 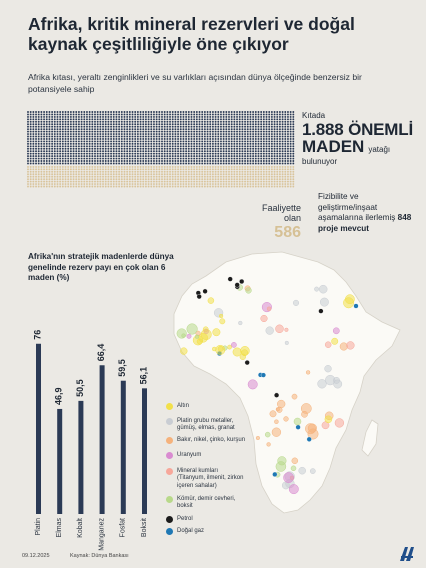 What do you see at coordinates (101, 353) in the screenshot?
I see `bar-value-label: 66,4` at bounding box center [101, 353].